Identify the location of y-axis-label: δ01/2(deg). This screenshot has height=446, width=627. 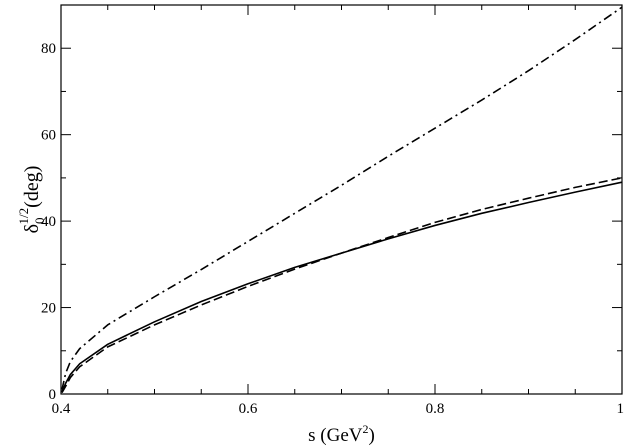
(31, 200).